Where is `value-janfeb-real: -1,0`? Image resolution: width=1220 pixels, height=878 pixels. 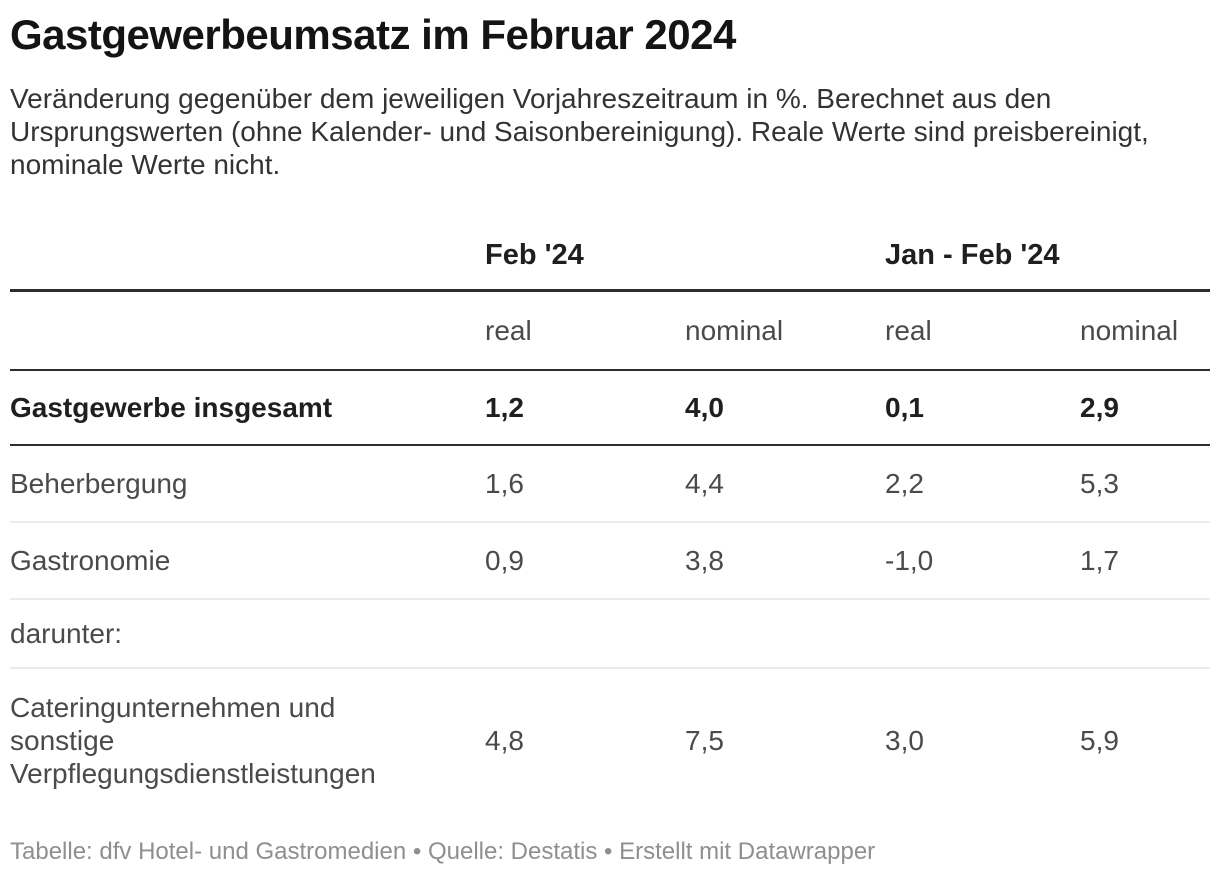 value-janfeb-real: -1,0 is located at coordinates (909, 560).